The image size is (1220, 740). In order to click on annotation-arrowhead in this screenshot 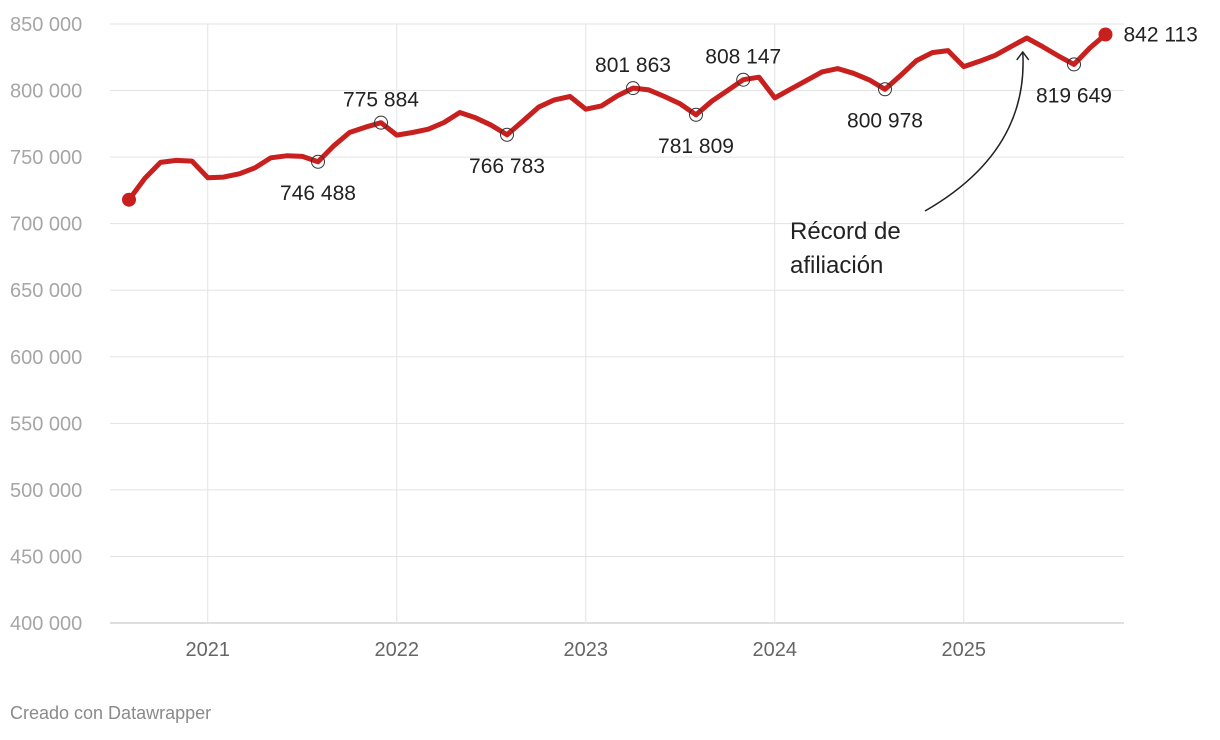, I will do `click(1023, 55)`.